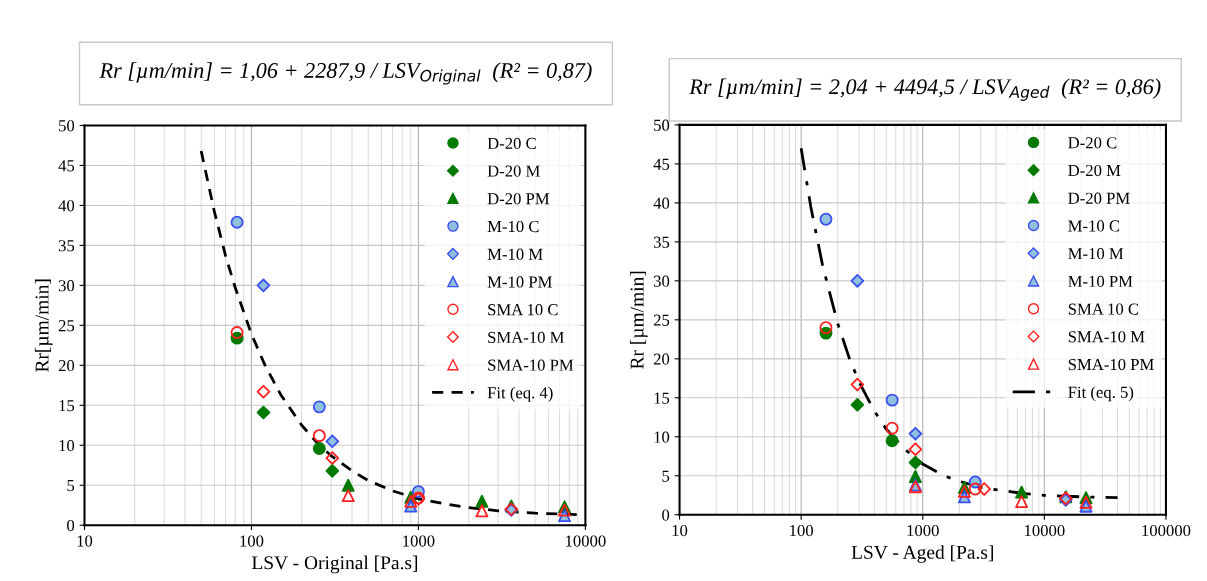 Image resolution: width=1207 pixels, height=581 pixels. What do you see at coordinates (1166, 530) in the screenshot?
I see `x-tick-label: 100000` at bounding box center [1166, 530].